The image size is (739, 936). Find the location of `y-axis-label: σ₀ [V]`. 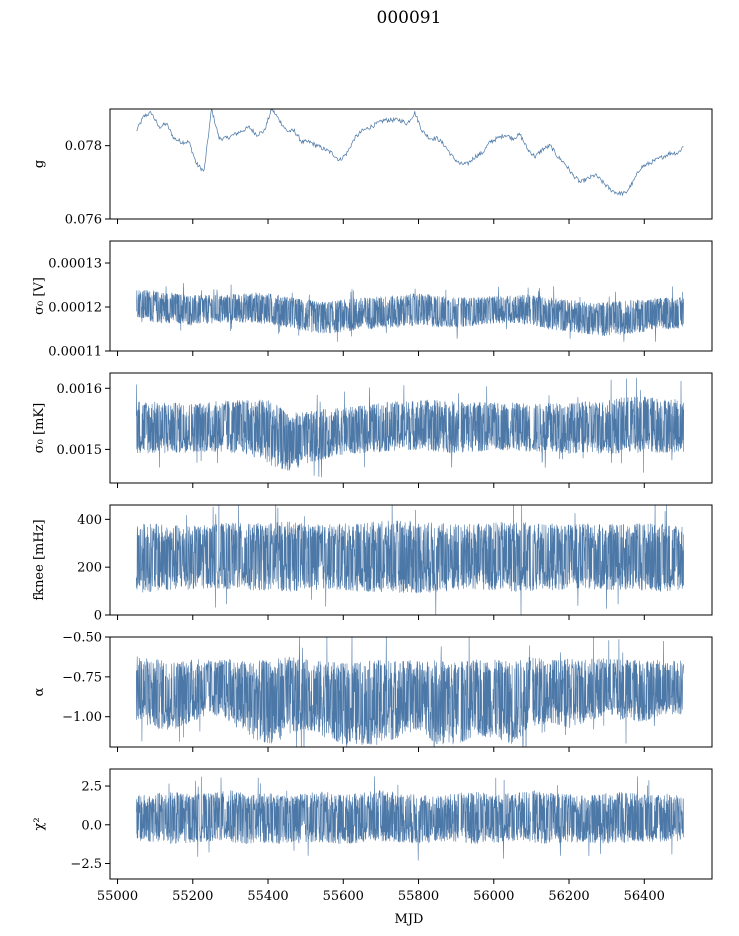

y-axis-label: σ₀ [V] is located at coordinates (39, 296).